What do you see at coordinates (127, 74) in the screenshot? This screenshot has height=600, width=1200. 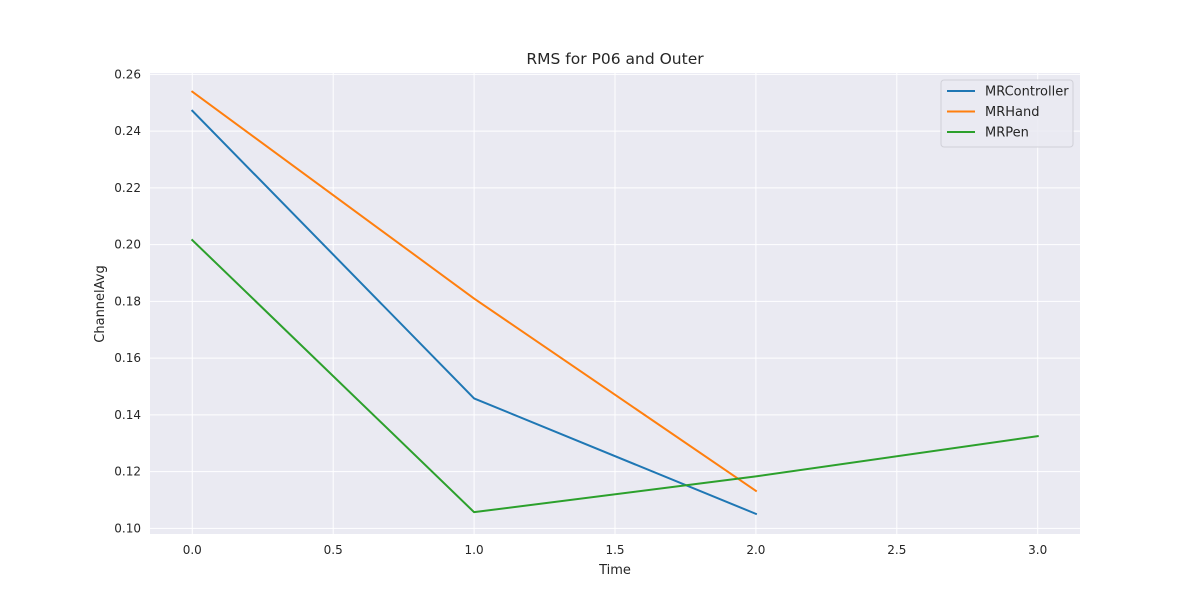 I see `y-tick-label: 0.26` at bounding box center [127, 74].